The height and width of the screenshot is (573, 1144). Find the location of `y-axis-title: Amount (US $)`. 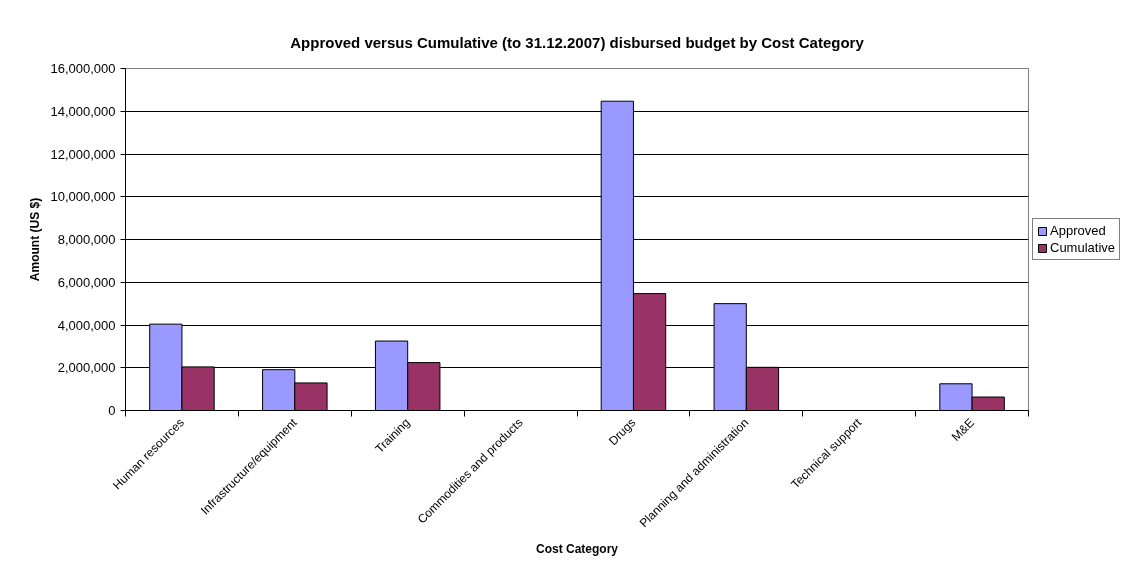

y-axis-title: Amount (US $) is located at coordinates (35, 239).